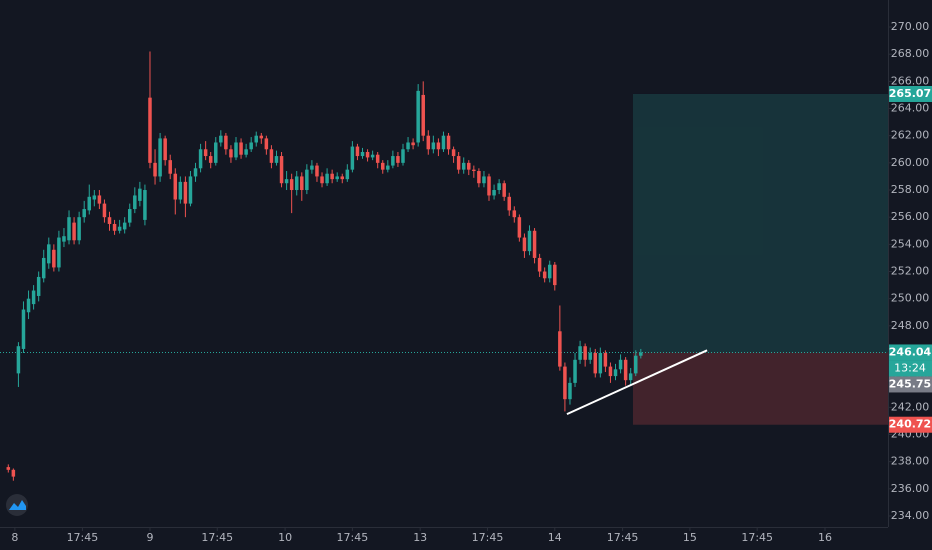 This screenshot has height=550, width=932. I want to click on countdown-label: 13:24, so click(910, 367).